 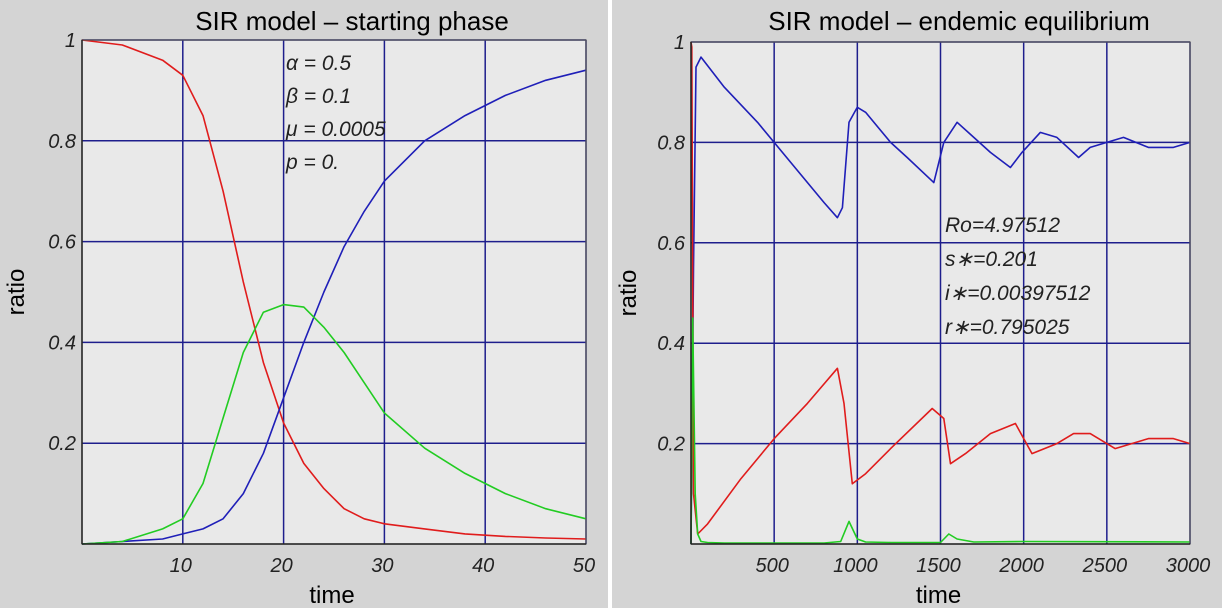 I want to click on x-tick-label: 500, so click(x=771, y=566).